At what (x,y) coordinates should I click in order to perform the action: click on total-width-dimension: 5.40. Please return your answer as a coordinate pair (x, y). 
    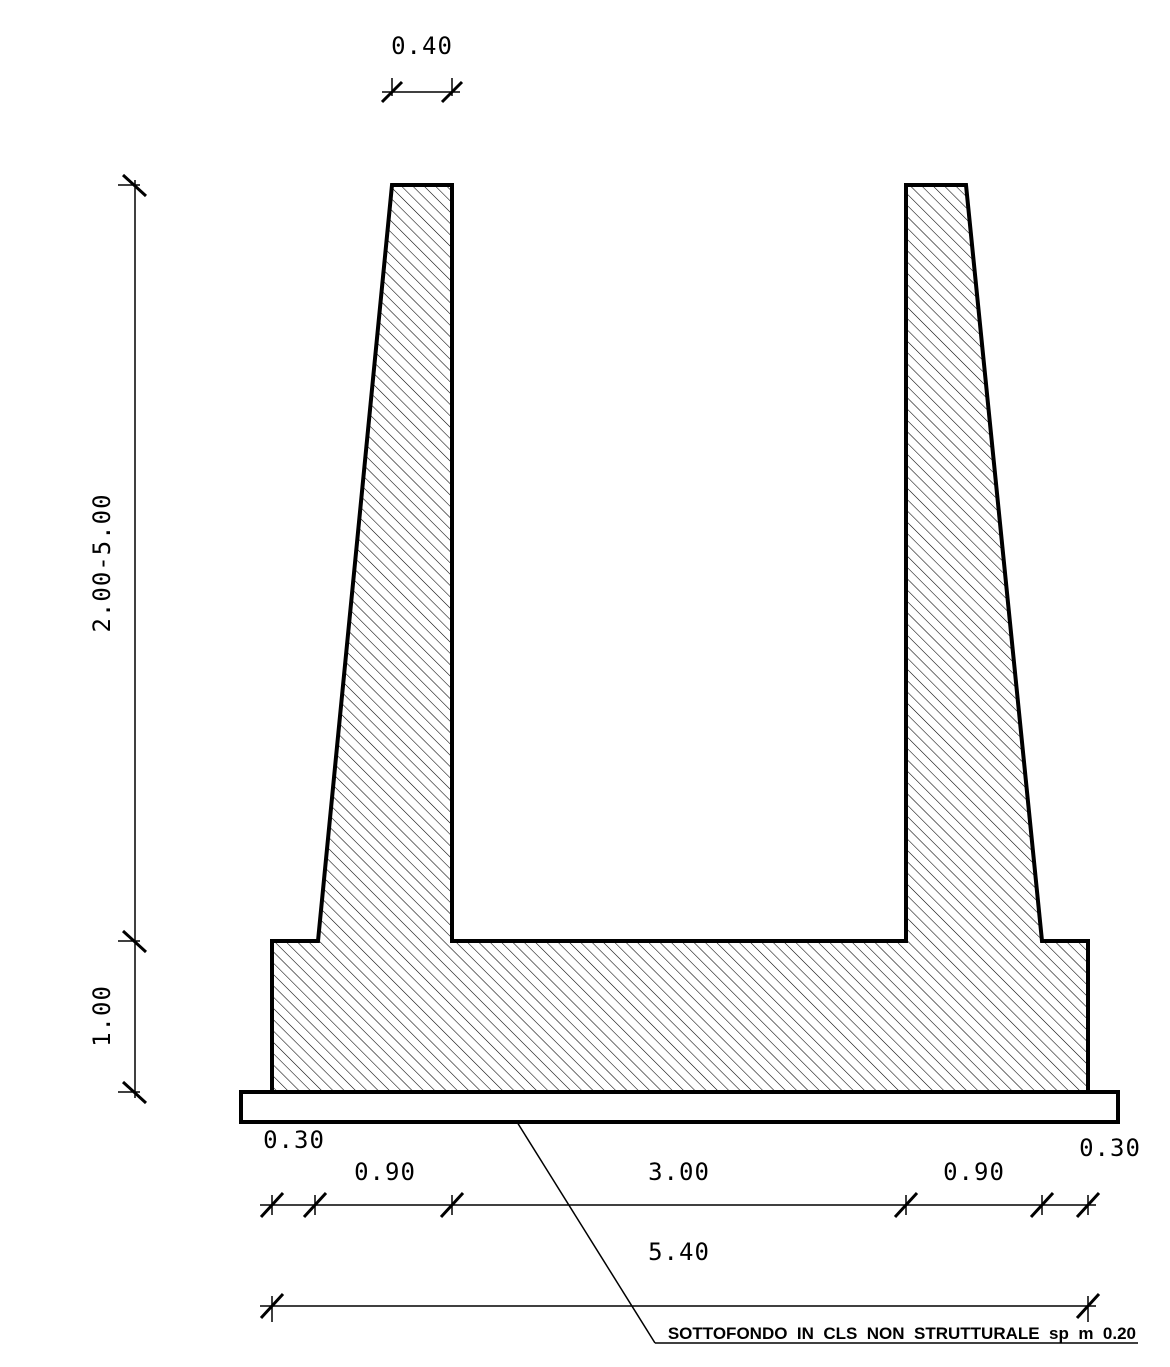
    Looking at the image, I should click on (680, 1280).